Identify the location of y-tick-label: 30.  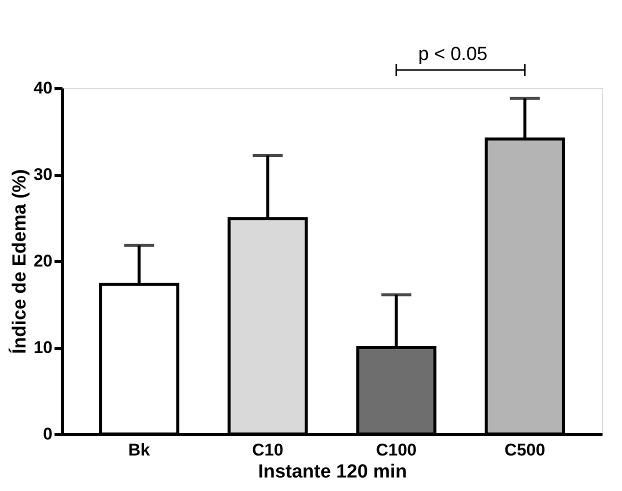
(43, 174).